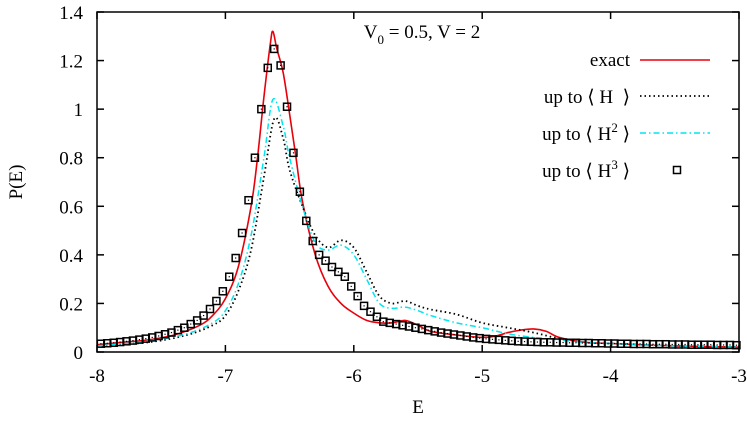 Image resolution: width=747 pixels, height=421 pixels. I want to click on x-tick-label: -8, so click(97, 376).